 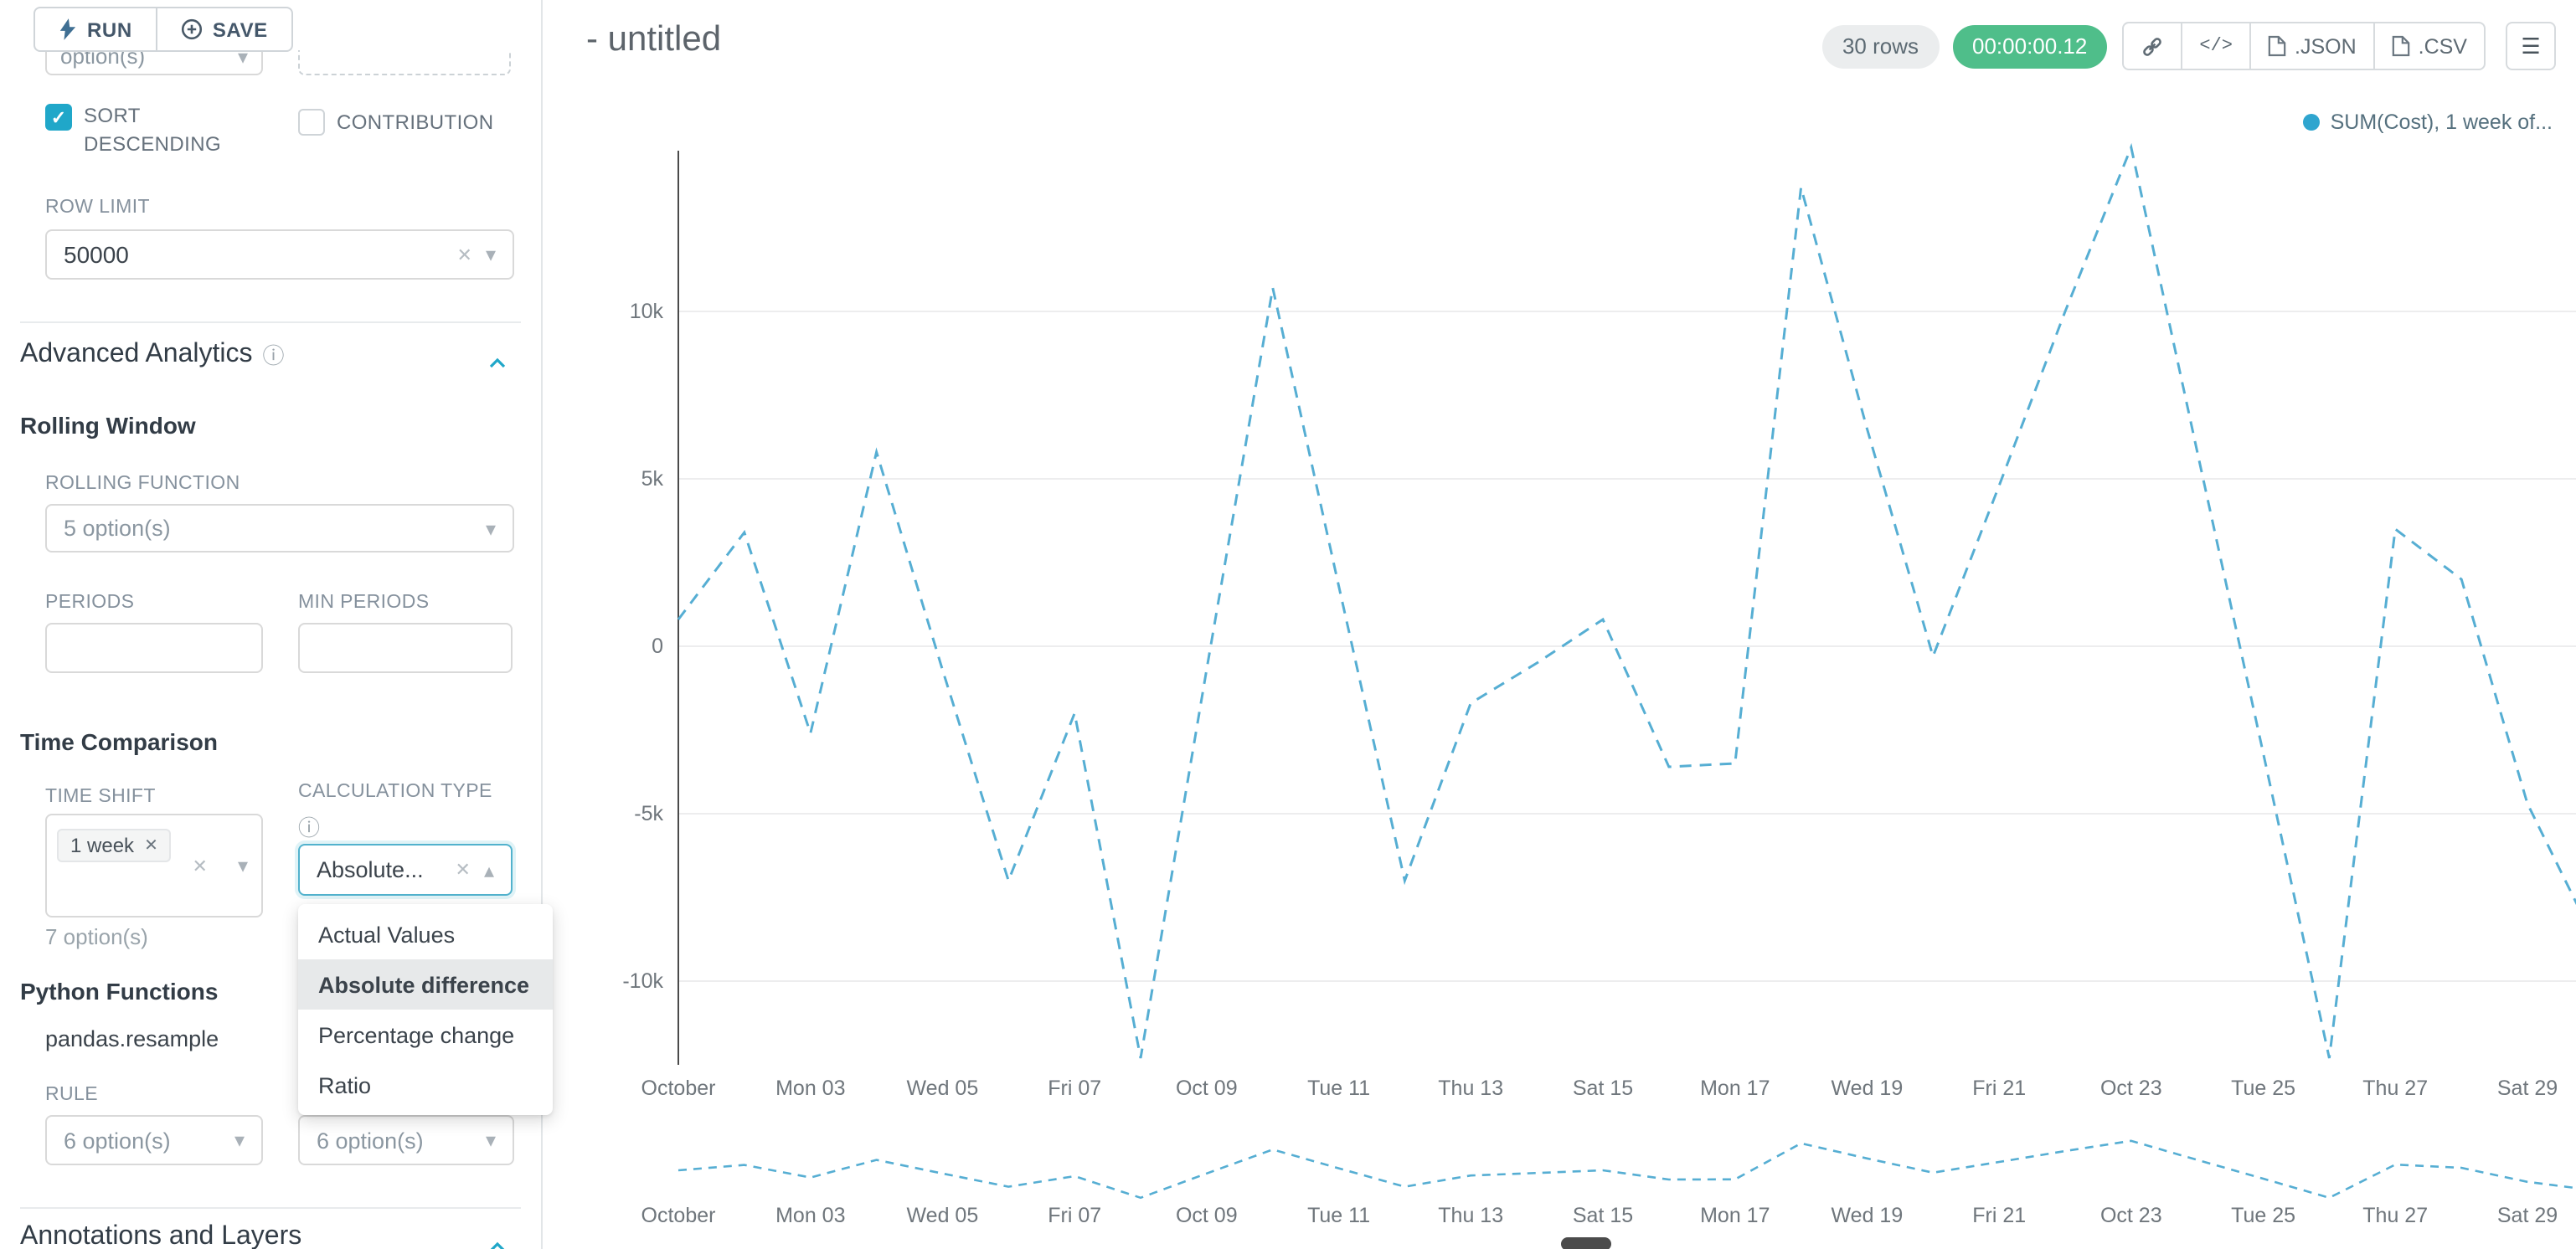 What do you see at coordinates (96, 254) in the screenshot?
I see `row-limit-value: 50000` at bounding box center [96, 254].